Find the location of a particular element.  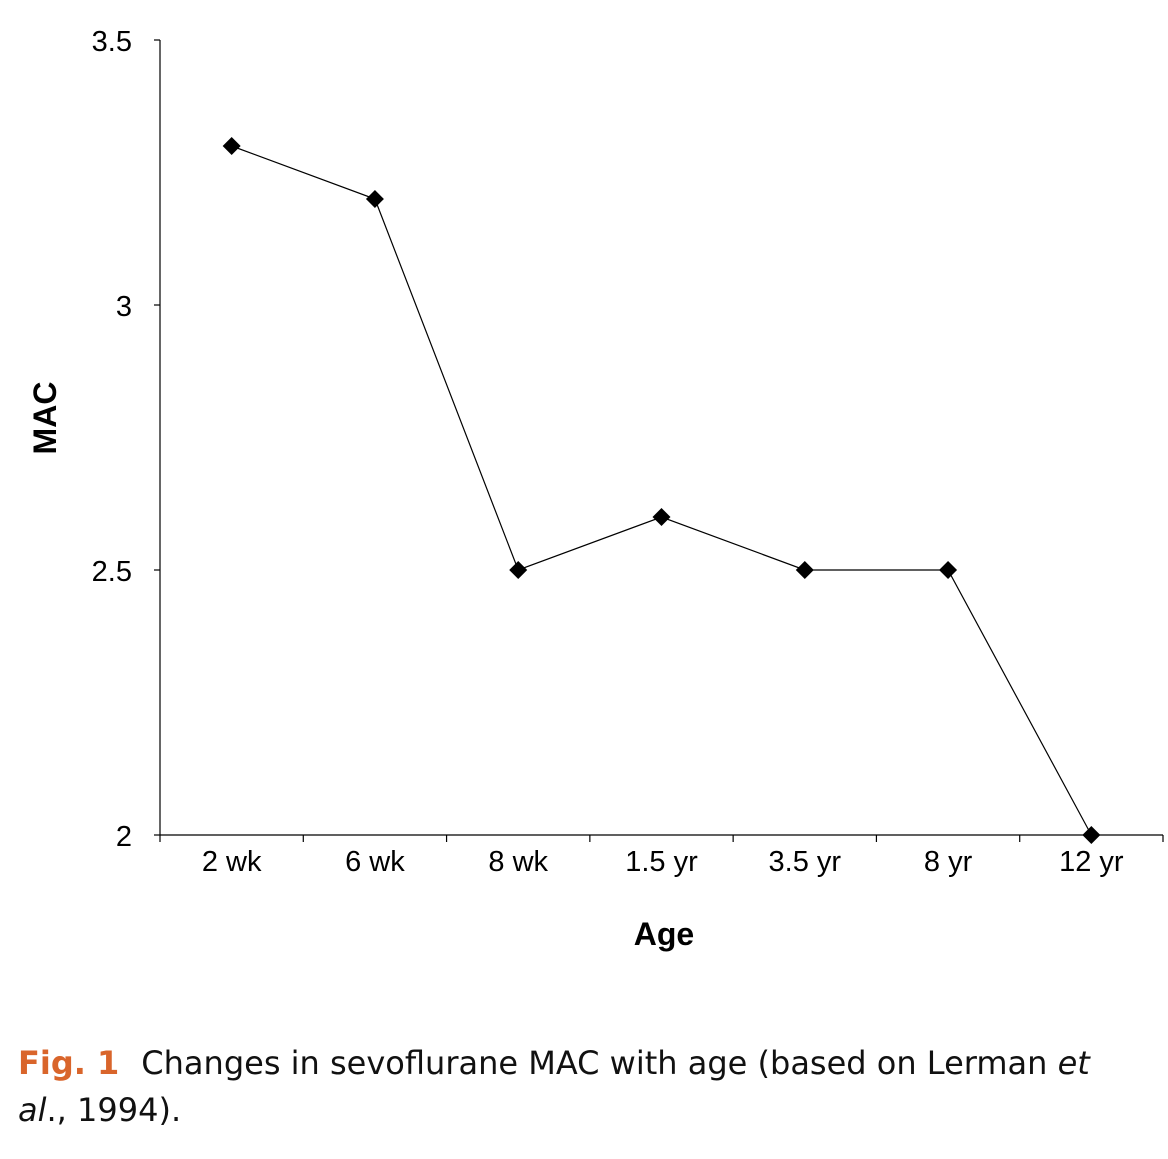

y-axis-title: MAC is located at coordinates (45, 418).